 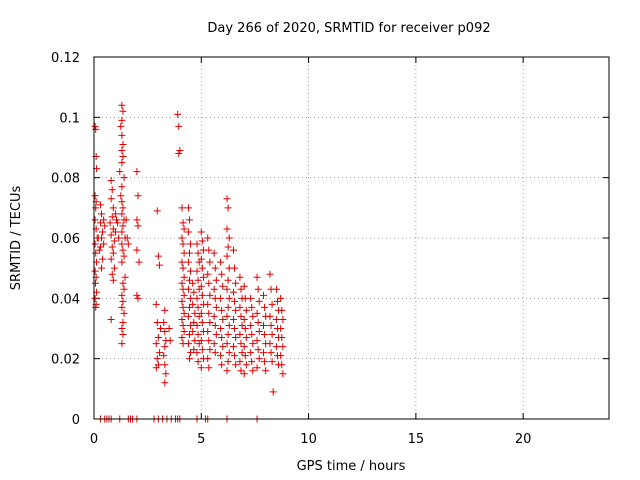 What do you see at coordinates (69, 118) in the screenshot?
I see `y-tick-label: 0.1` at bounding box center [69, 118].